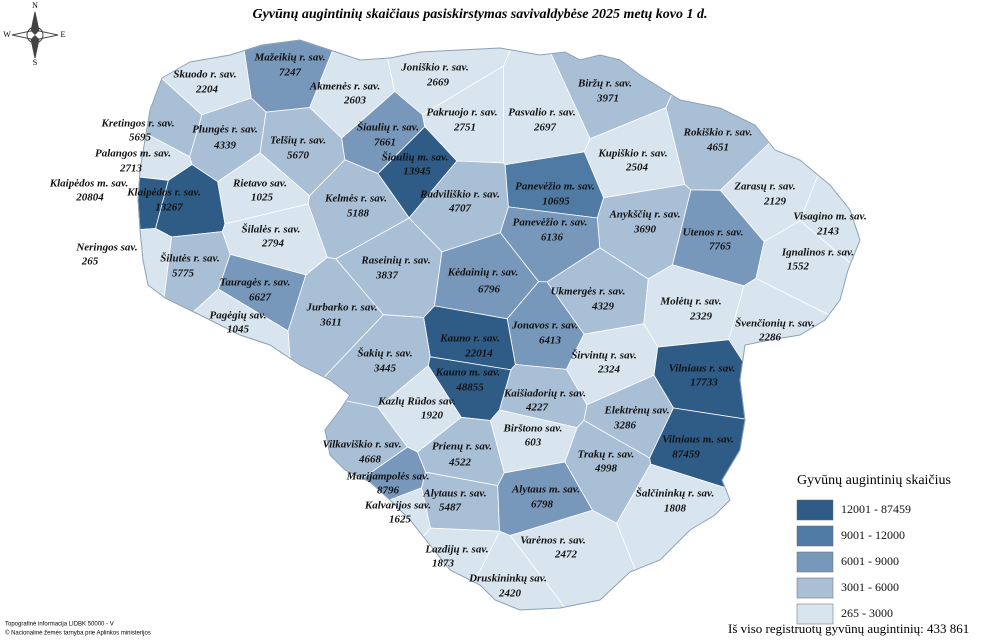  Describe the element at coordinates (686, 455) in the screenshot. I see `region-value: 87459` at that location.